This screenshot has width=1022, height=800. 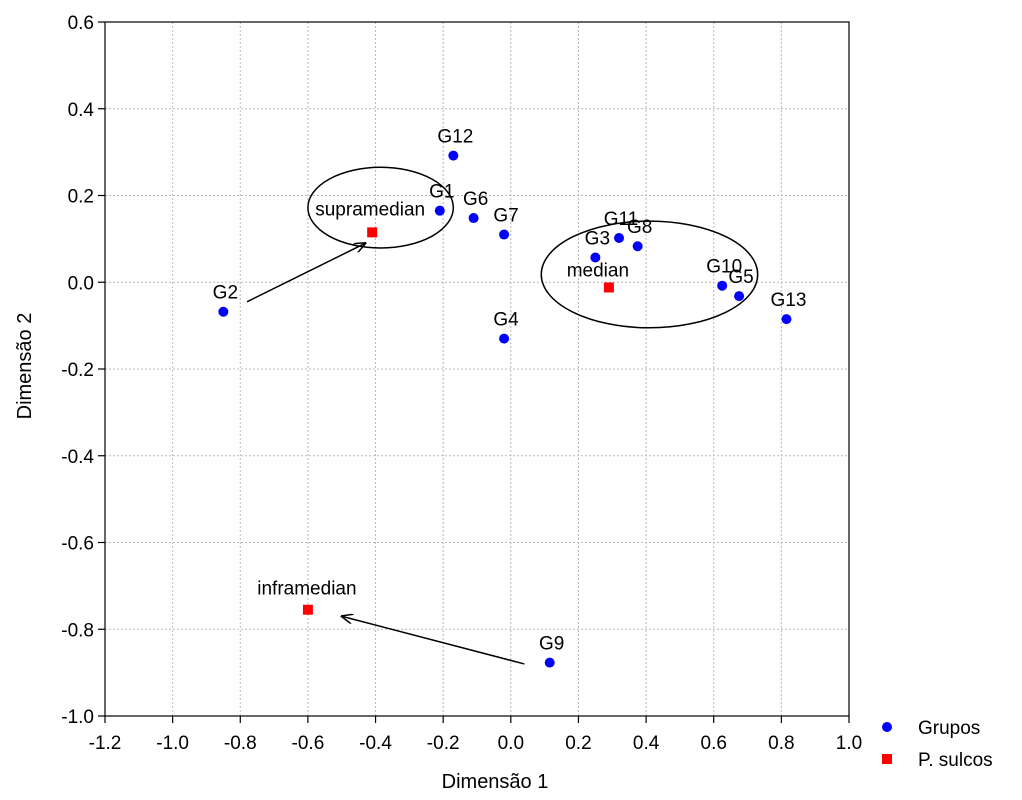 What do you see at coordinates (551, 644) in the screenshot?
I see `data-label: G9` at bounding box center [551, 644].